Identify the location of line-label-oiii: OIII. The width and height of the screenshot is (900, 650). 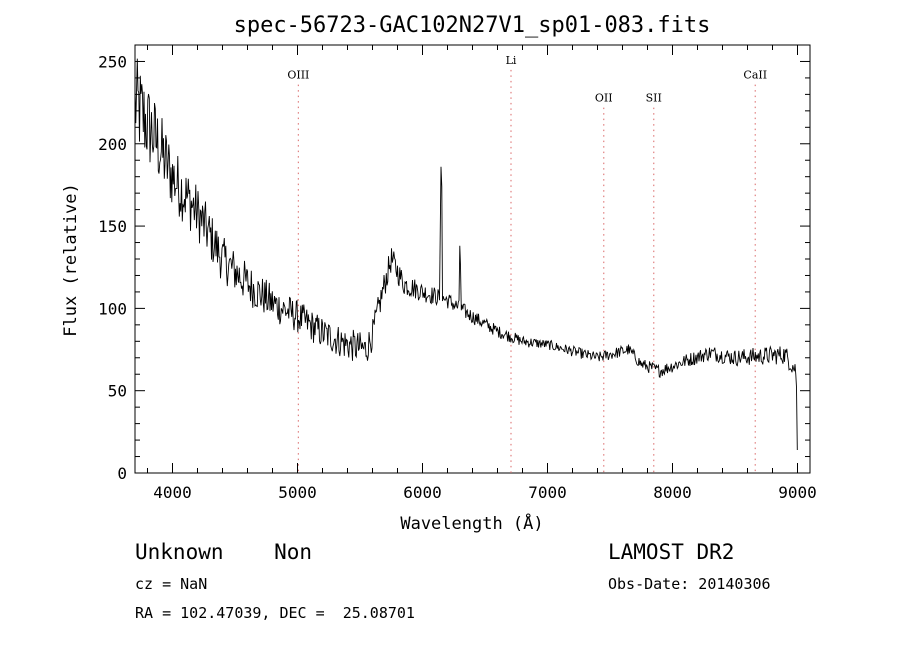
(298, 75).